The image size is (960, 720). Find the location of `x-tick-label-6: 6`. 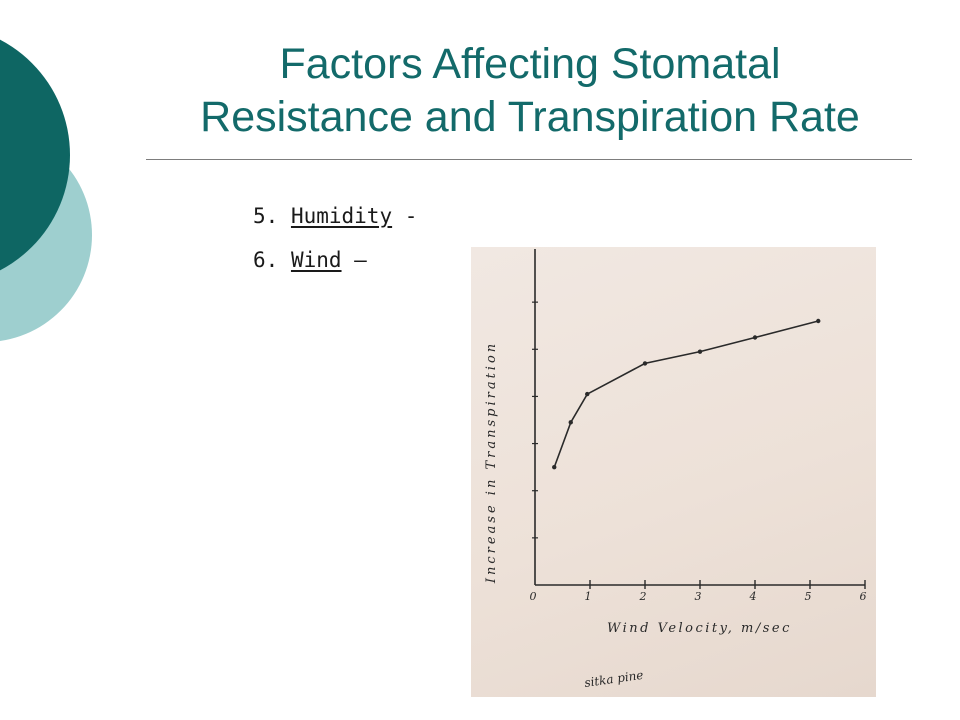

x-tick-label-6: 6 is located at coordinates (863, 596).